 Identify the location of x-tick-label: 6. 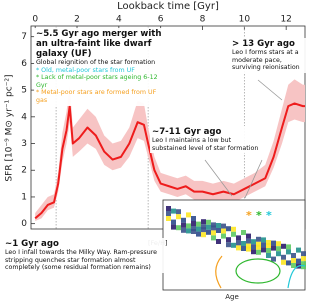
(161, 20).